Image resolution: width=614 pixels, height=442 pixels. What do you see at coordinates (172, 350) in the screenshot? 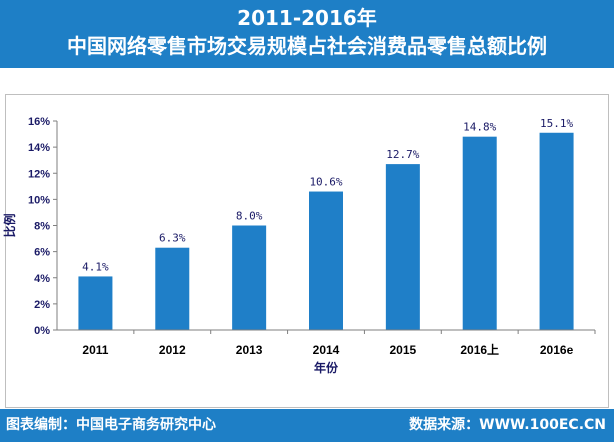
I see `x-tick-label: 2012` at bounding box center [172, 350].